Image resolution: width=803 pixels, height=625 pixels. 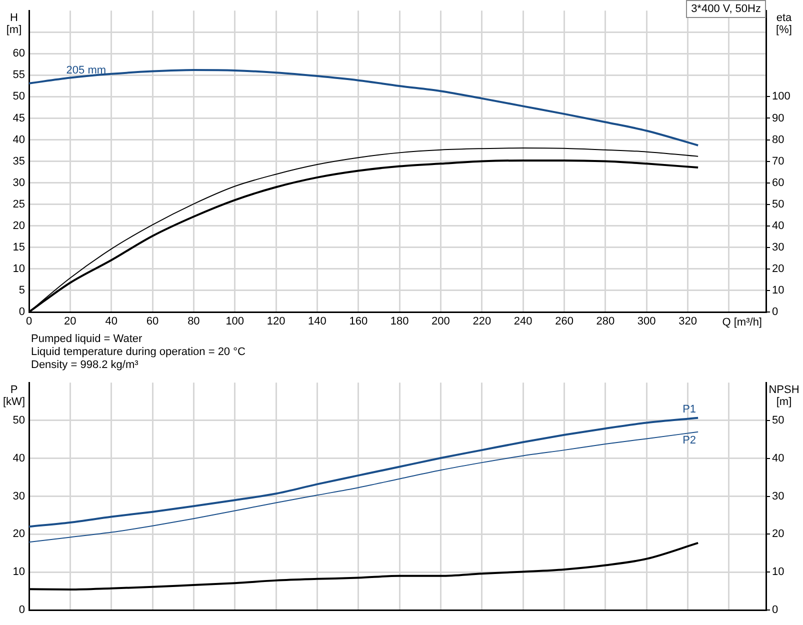 What do you see at coordinates (14, 396) in the screenshot?
I see `y-axis-title: P [kW]` at bounding box center [14, 396].